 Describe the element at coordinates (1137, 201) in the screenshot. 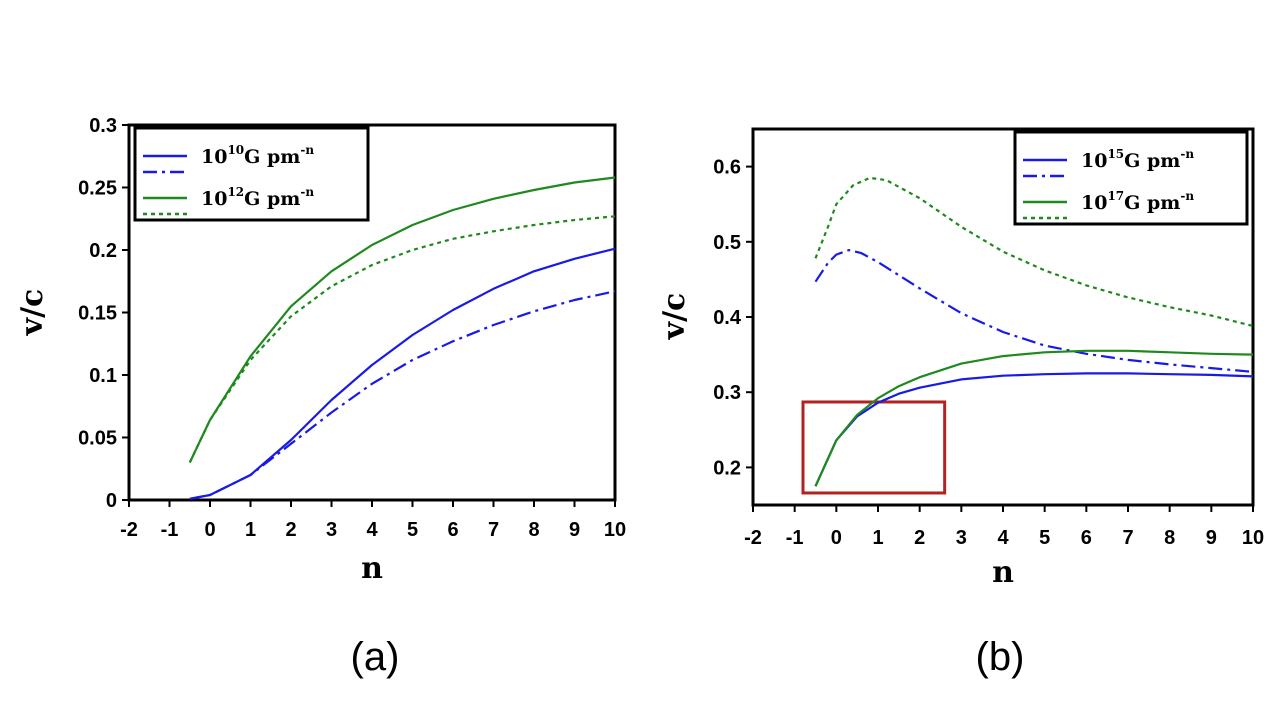

I see `legend-entry-label: 1017G pm-n` at that location.